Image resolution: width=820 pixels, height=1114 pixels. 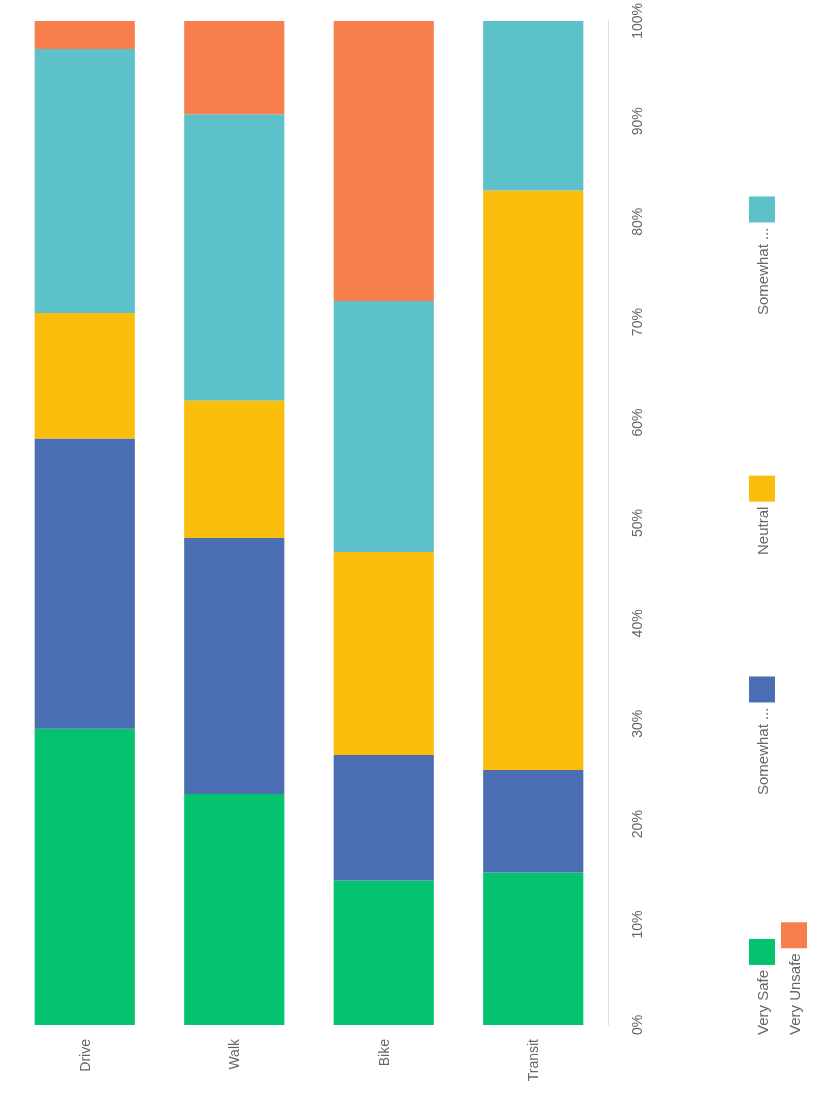 I want to click on y-tick-label: 90%, so click(x=637, y=121).